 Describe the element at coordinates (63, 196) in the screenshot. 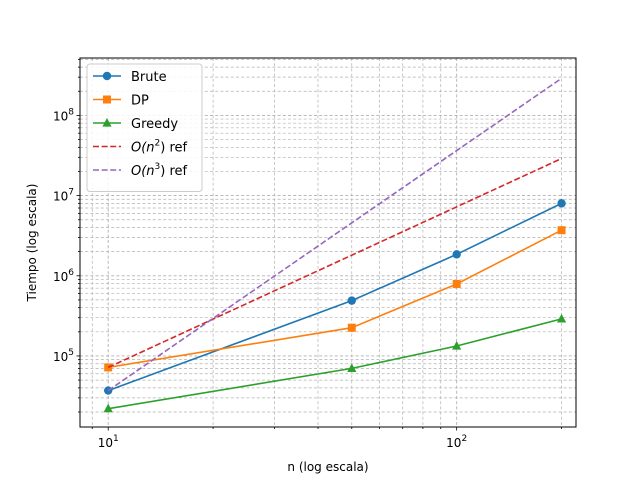

I see `y-tick-label: 10⁷` at that location.